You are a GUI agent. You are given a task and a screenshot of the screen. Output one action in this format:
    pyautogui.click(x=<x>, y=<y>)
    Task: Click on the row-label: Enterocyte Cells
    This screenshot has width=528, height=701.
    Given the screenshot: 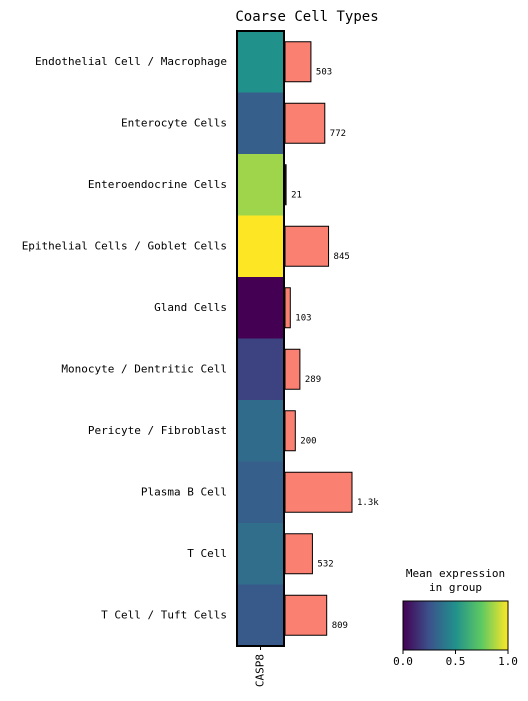 What is the action you would take?
    pyautogui.click(x=174, y=122)
    